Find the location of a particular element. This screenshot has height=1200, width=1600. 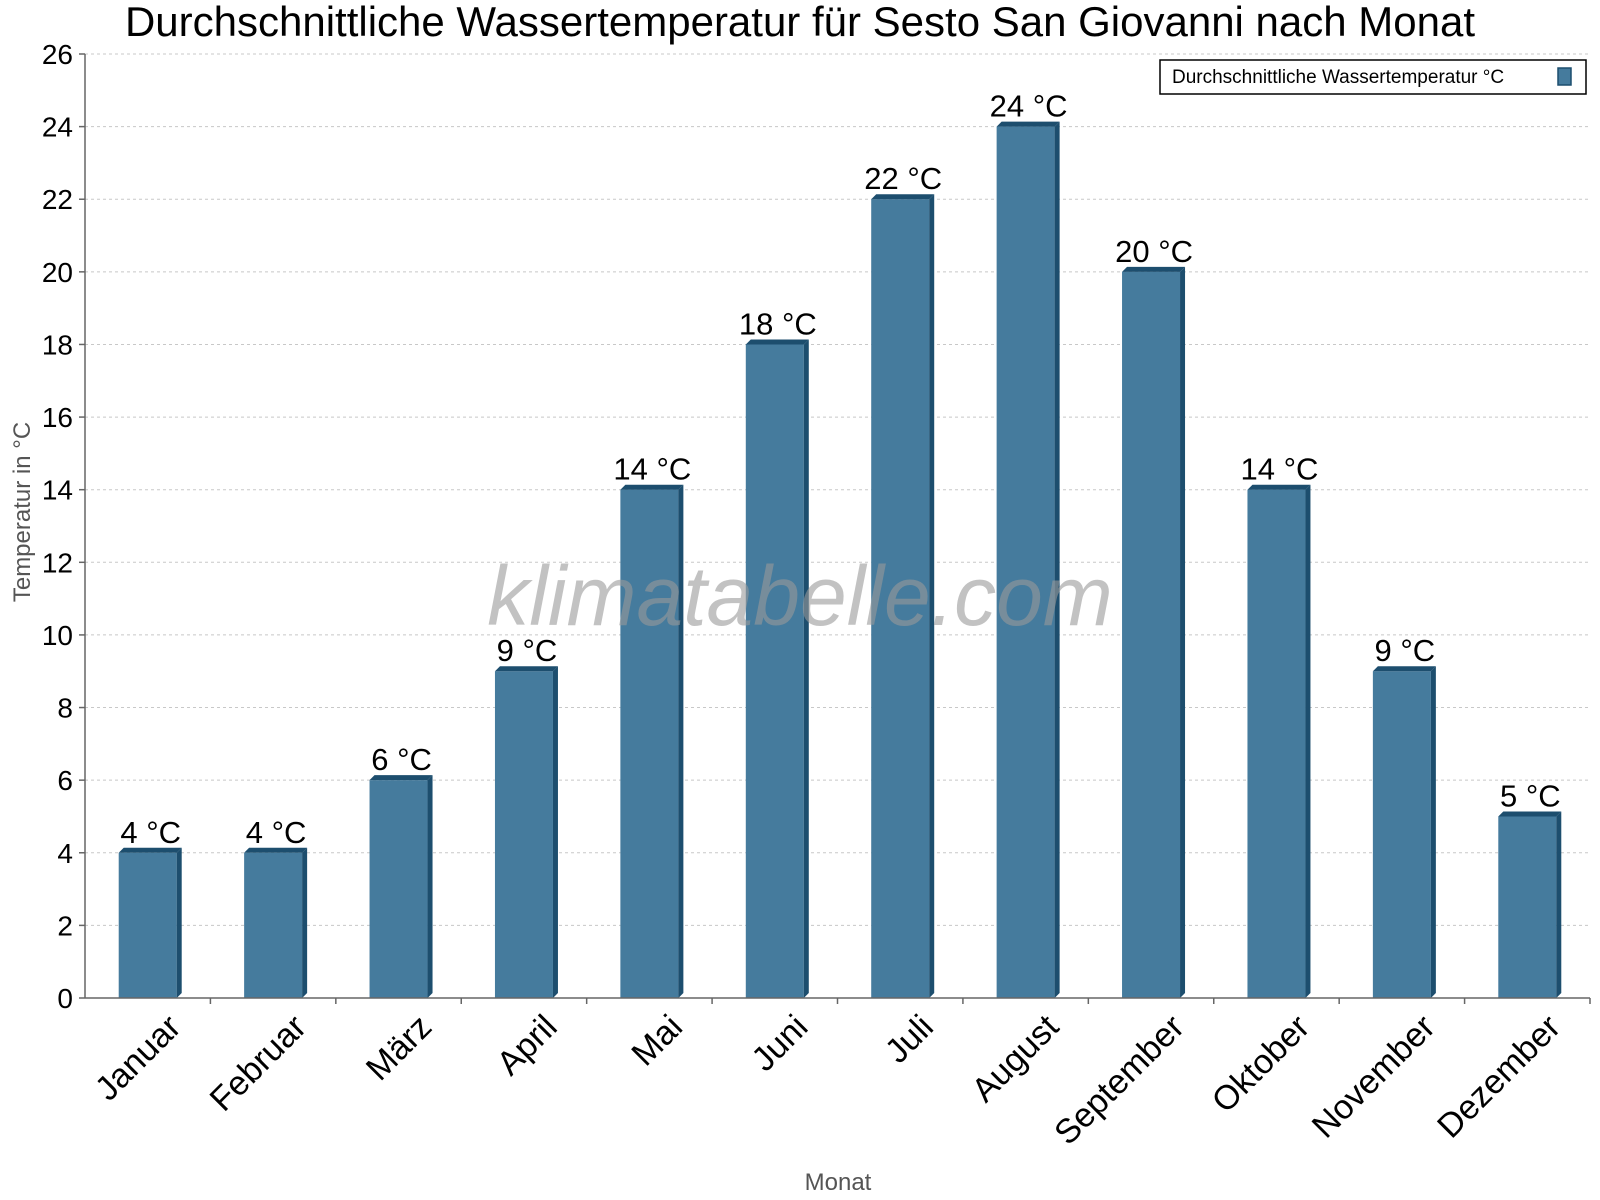

y-tick-label: 16 is located at coordinates (57, 417).